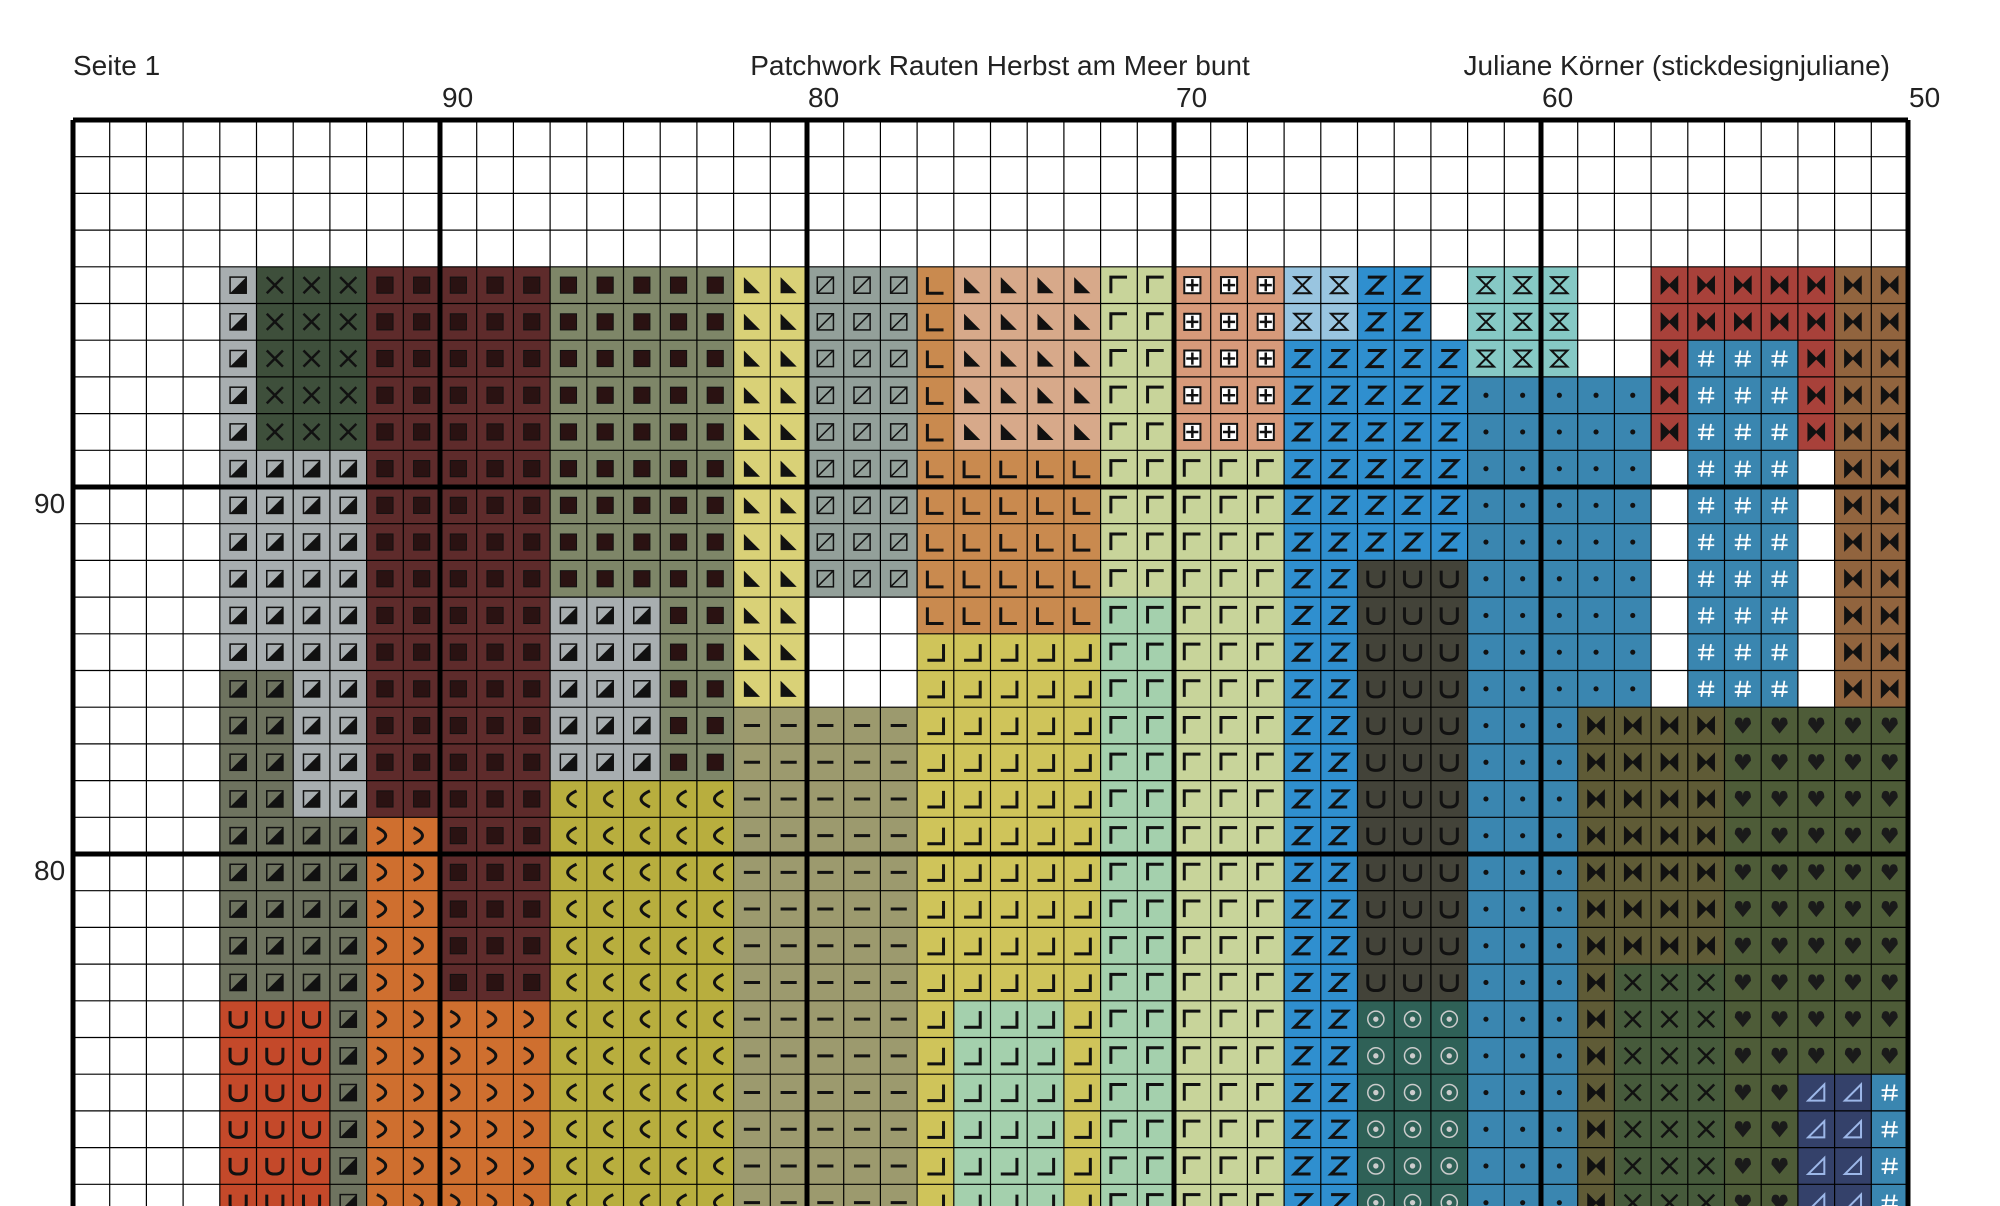  Describe the element at coordinates (1676, 65) in the screenshot. I see `designer-credit: Juliane Körner (stickdesignjuliane)` at that location.